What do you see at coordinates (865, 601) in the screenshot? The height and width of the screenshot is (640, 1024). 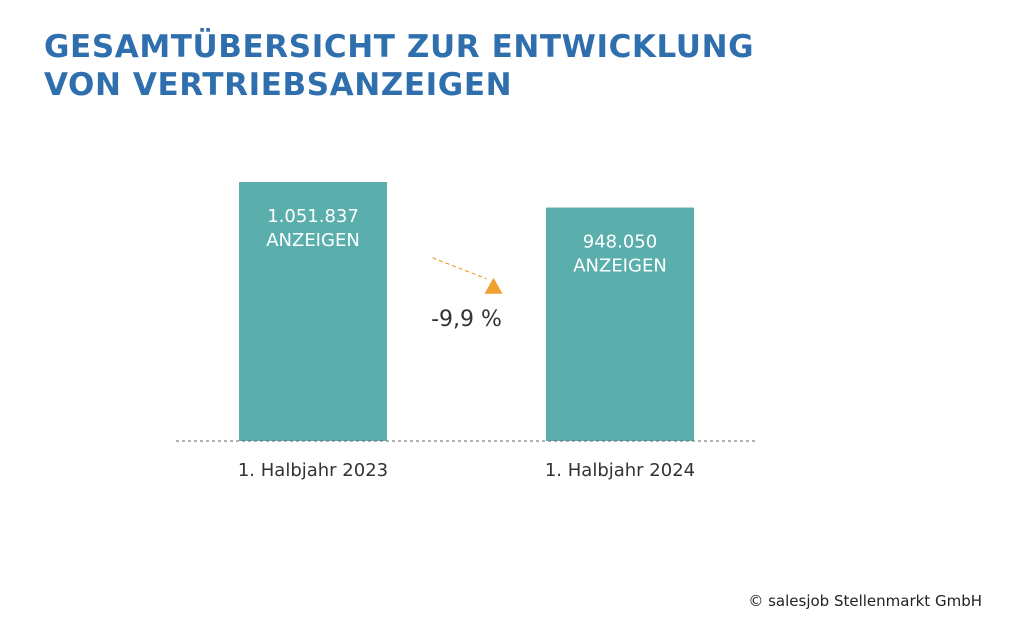 I see `copyright-credit: © salesjob Stellenmarkt GmbH` at bounding box center [865, 601].